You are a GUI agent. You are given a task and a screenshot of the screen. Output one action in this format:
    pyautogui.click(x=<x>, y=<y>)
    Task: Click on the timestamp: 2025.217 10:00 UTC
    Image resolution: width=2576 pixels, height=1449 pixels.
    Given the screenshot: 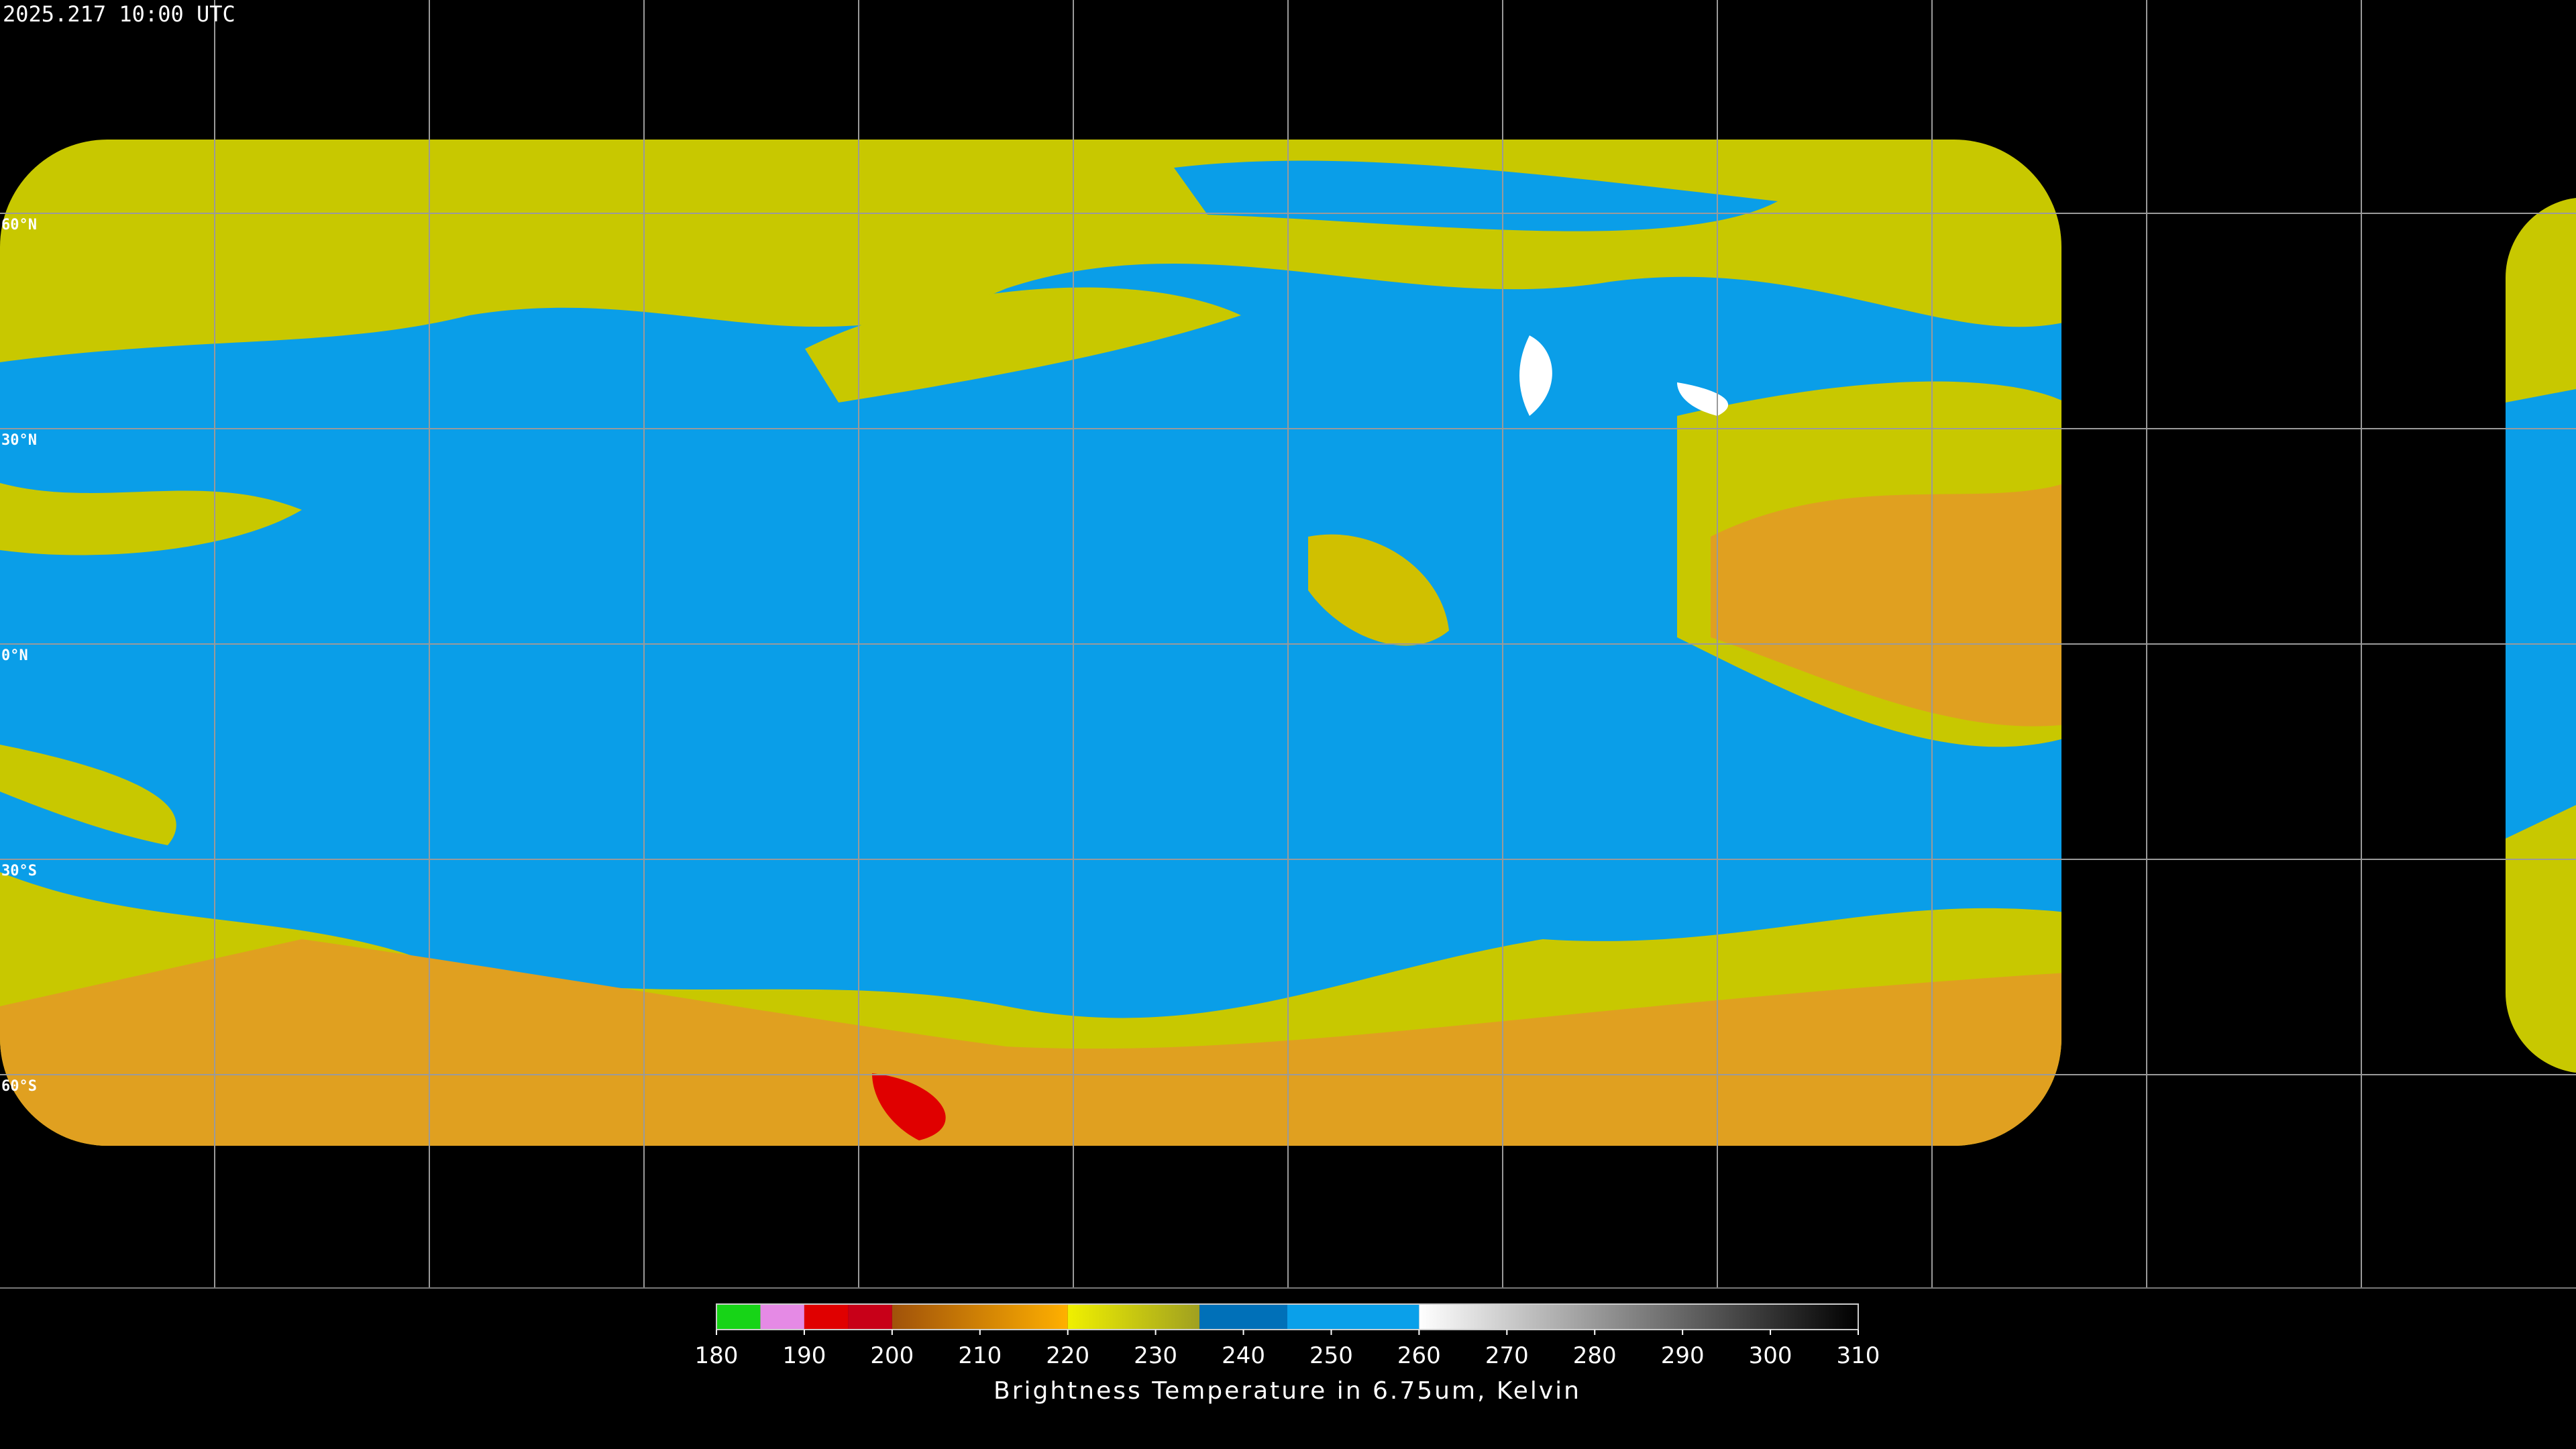 What is the action you would take?
    pyautogui.click(x=119, y=14)
    